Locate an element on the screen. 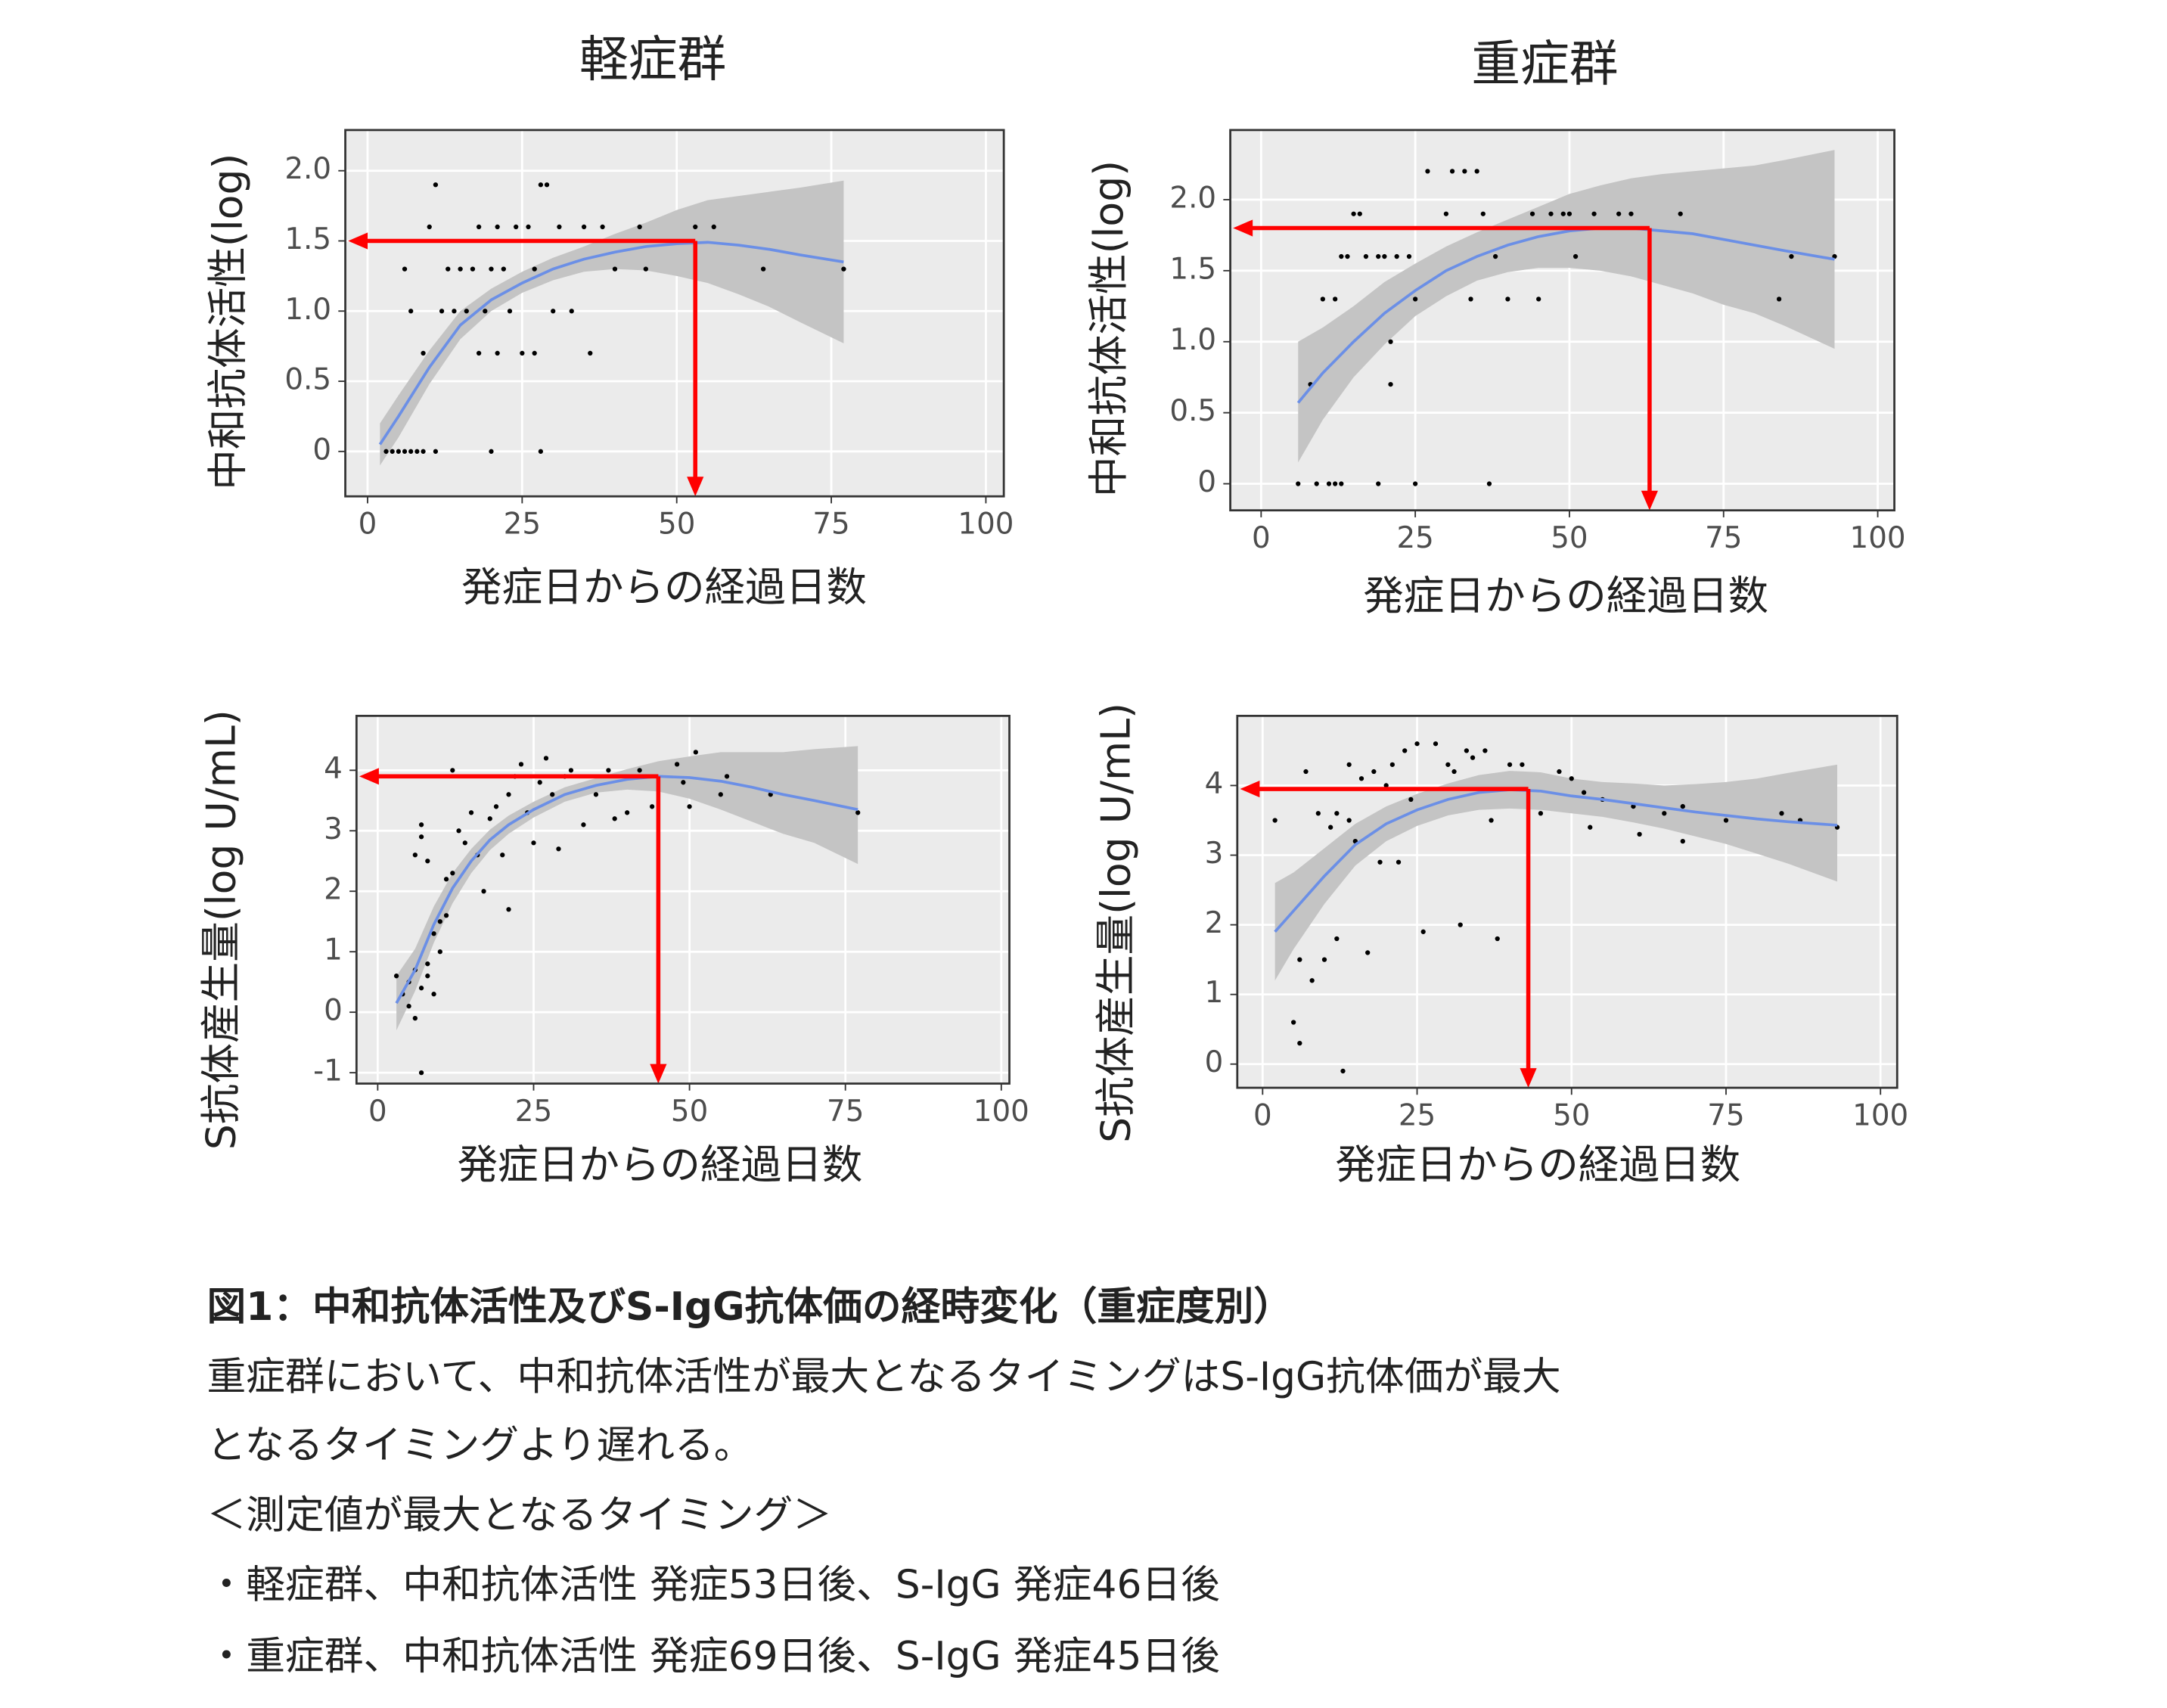 Image resolution: width=2167 pixels, height=1708 pixels. caption-line: ＜測定値が最大となるタイミング＞ is located at coordinates (519, 1515).